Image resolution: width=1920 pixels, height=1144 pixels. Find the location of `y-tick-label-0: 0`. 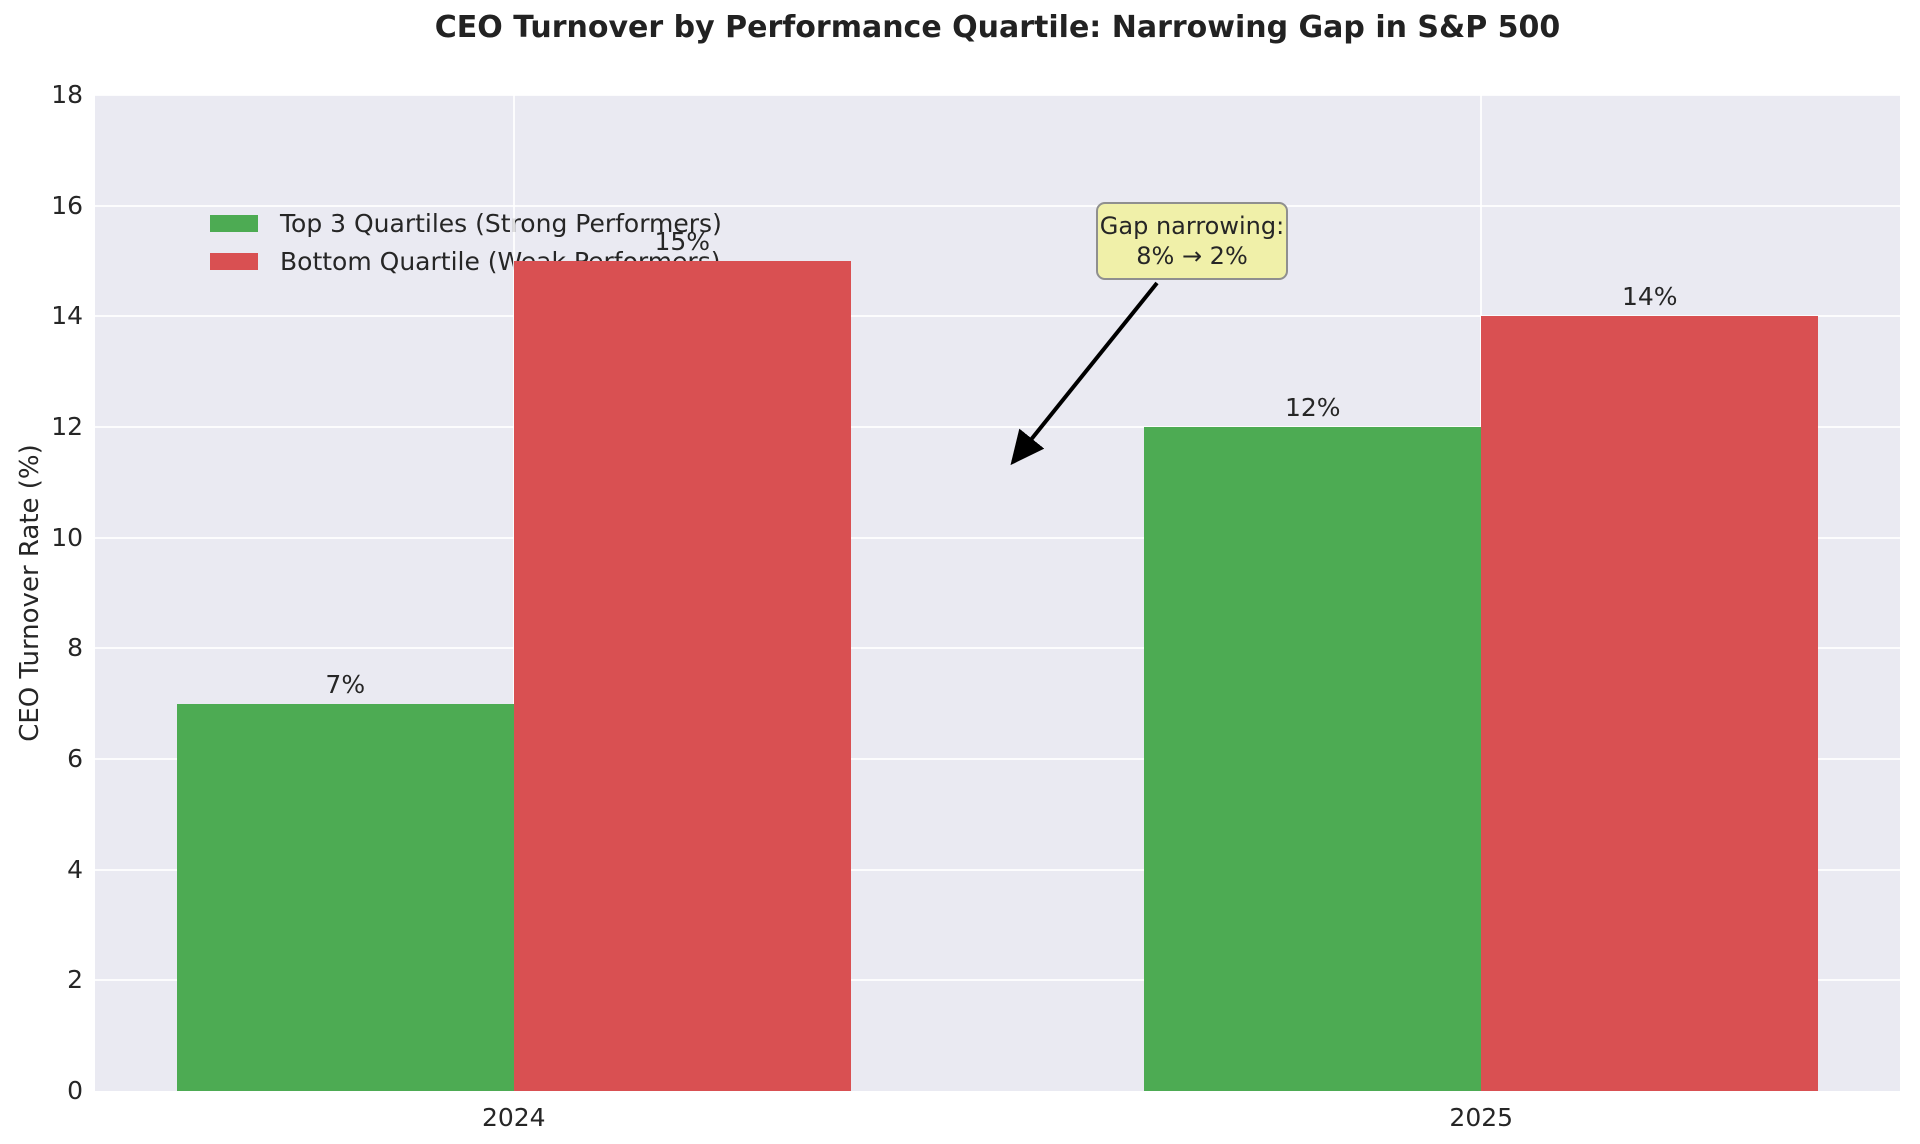

y-tick-label-0: 0 is located at coordinates (75, 1090).